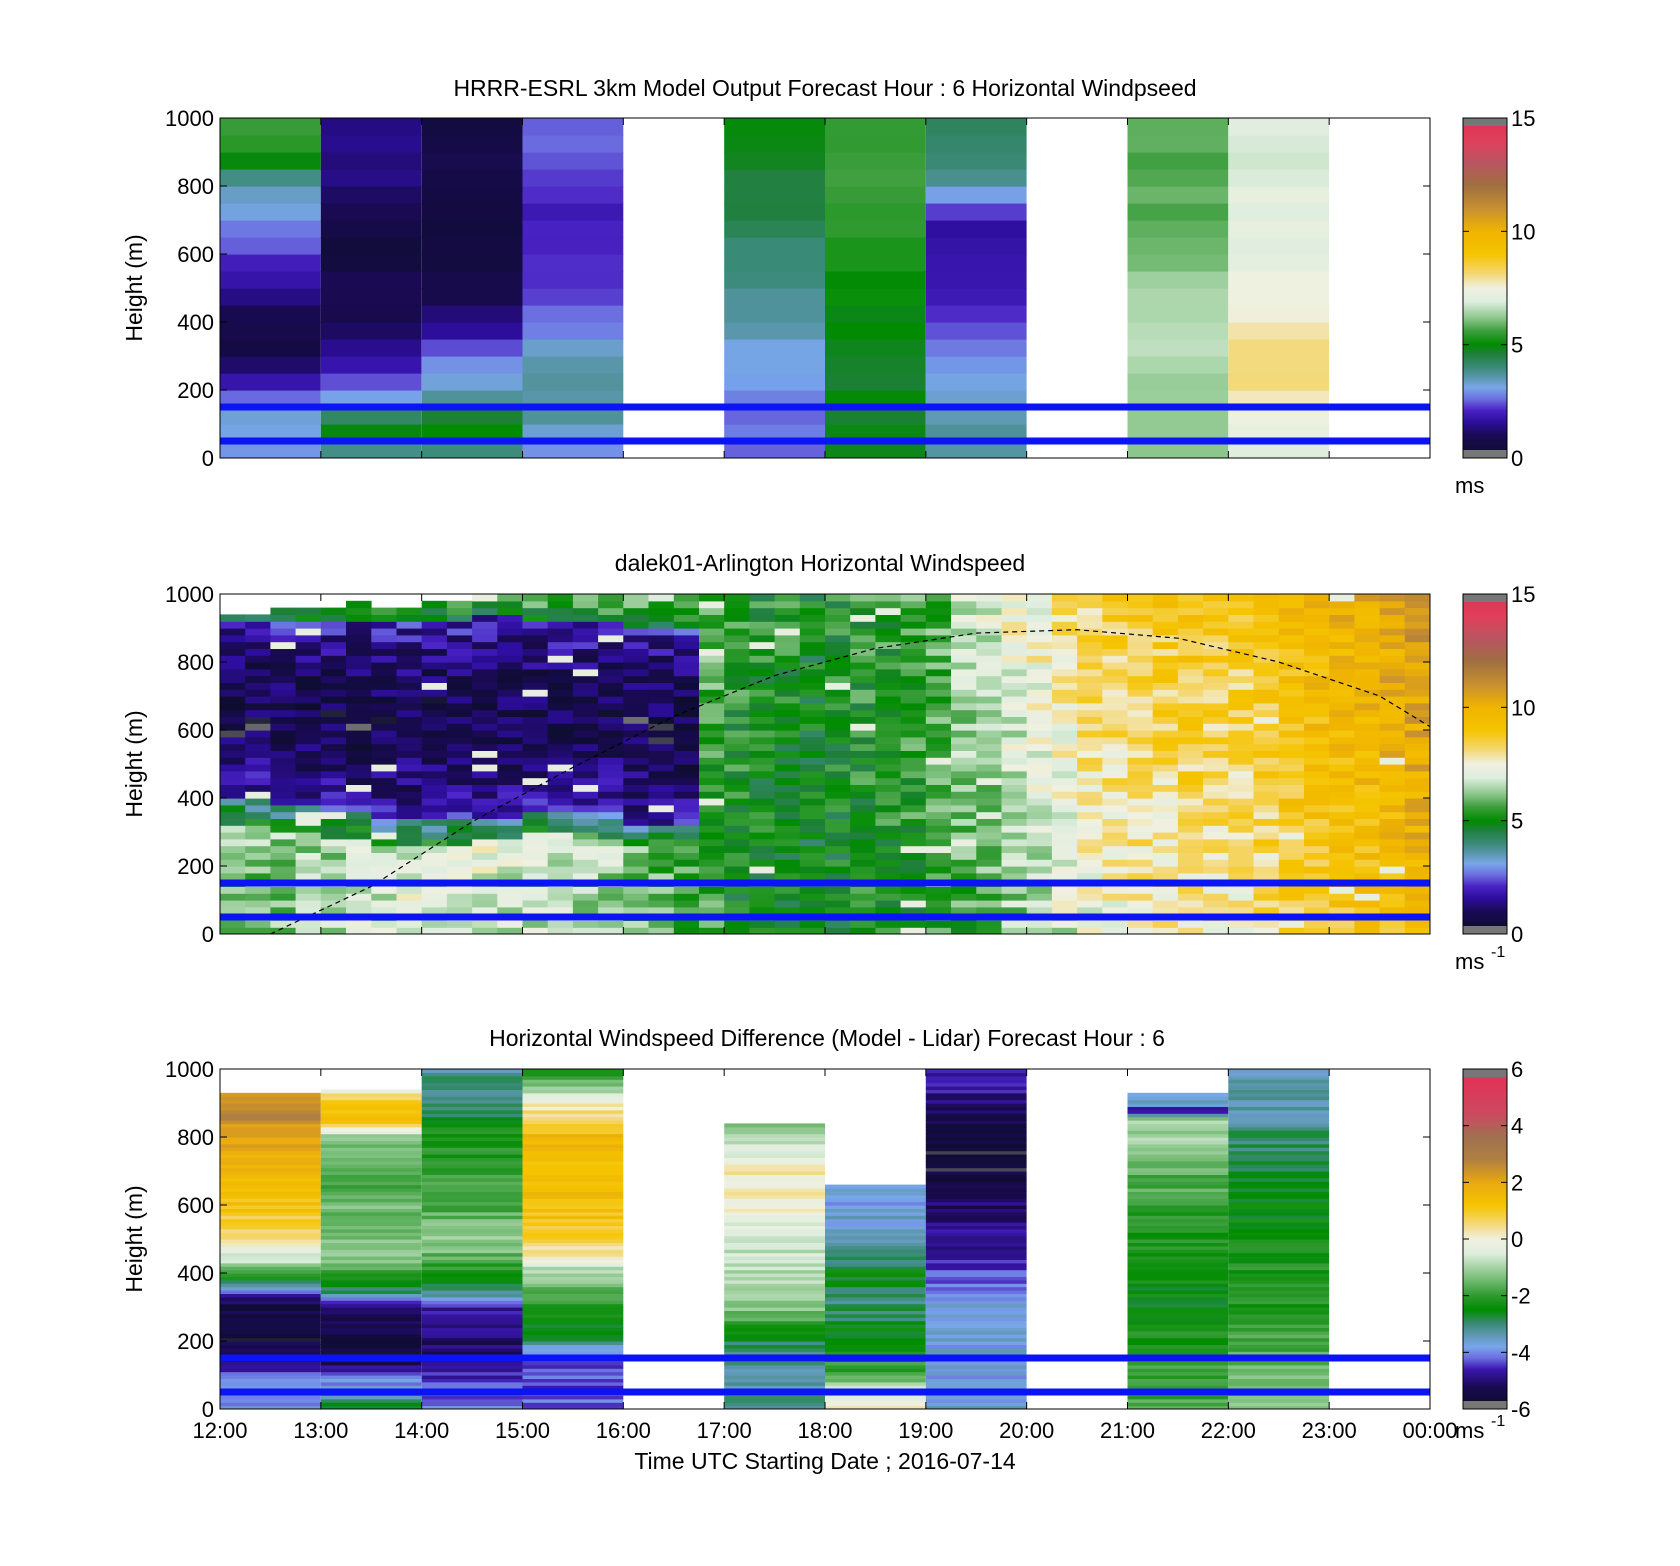 The image size is (1680, 1566). What do you see at coordinates (1517, 1126) in the screenshot?
I see `colorbar-tick-label: 4` at bounding box center [1517, 1126].